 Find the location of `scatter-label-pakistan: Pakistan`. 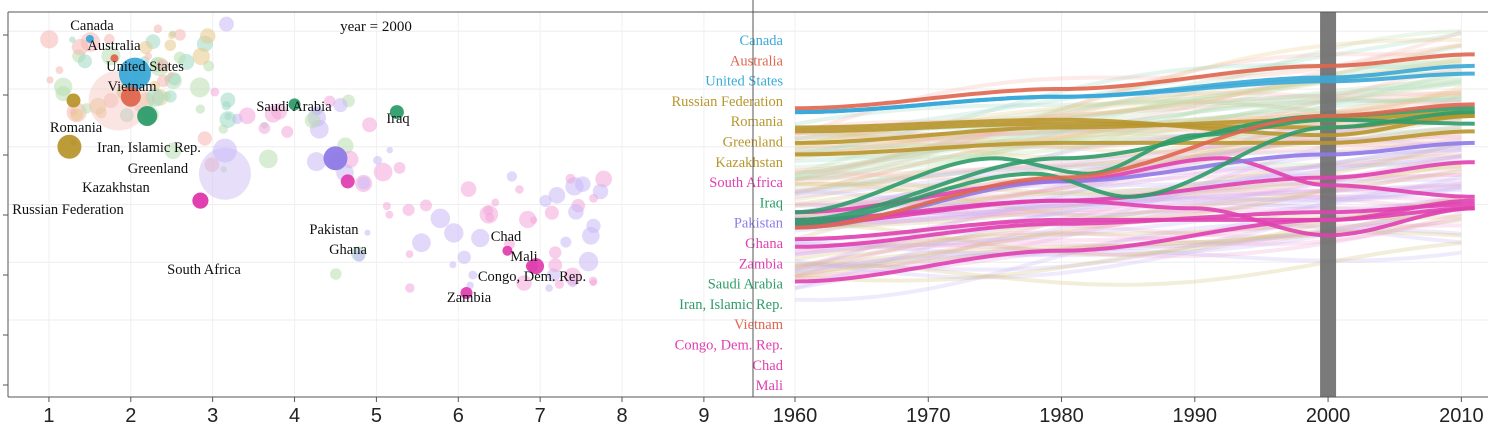

scatter-label-pakistan: Pakistan is located at coordinates (334, 230).